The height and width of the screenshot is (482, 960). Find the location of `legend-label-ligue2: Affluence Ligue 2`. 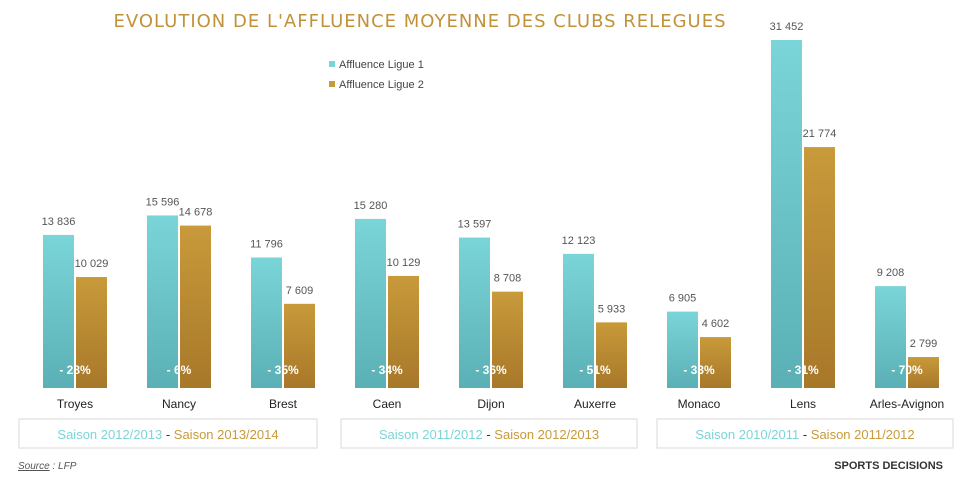

legend-label-ligue2: Affluence Ligue 2 is located at coordinates (381, 85).